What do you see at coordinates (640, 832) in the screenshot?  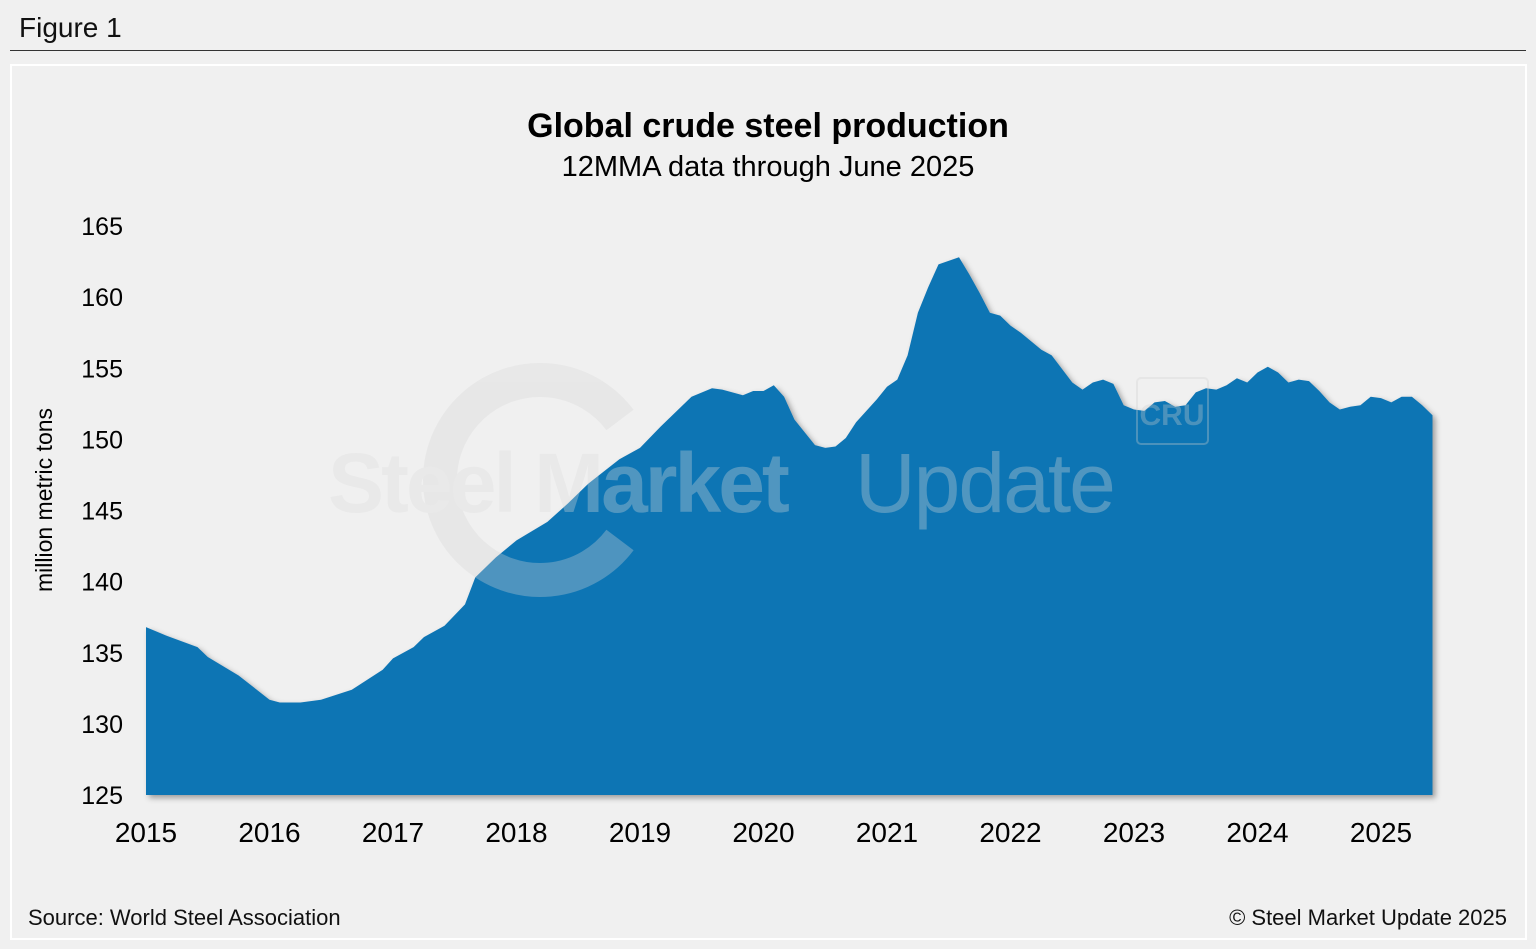 I see `x-tick-label: 2019` at bounding box center [640, 832].